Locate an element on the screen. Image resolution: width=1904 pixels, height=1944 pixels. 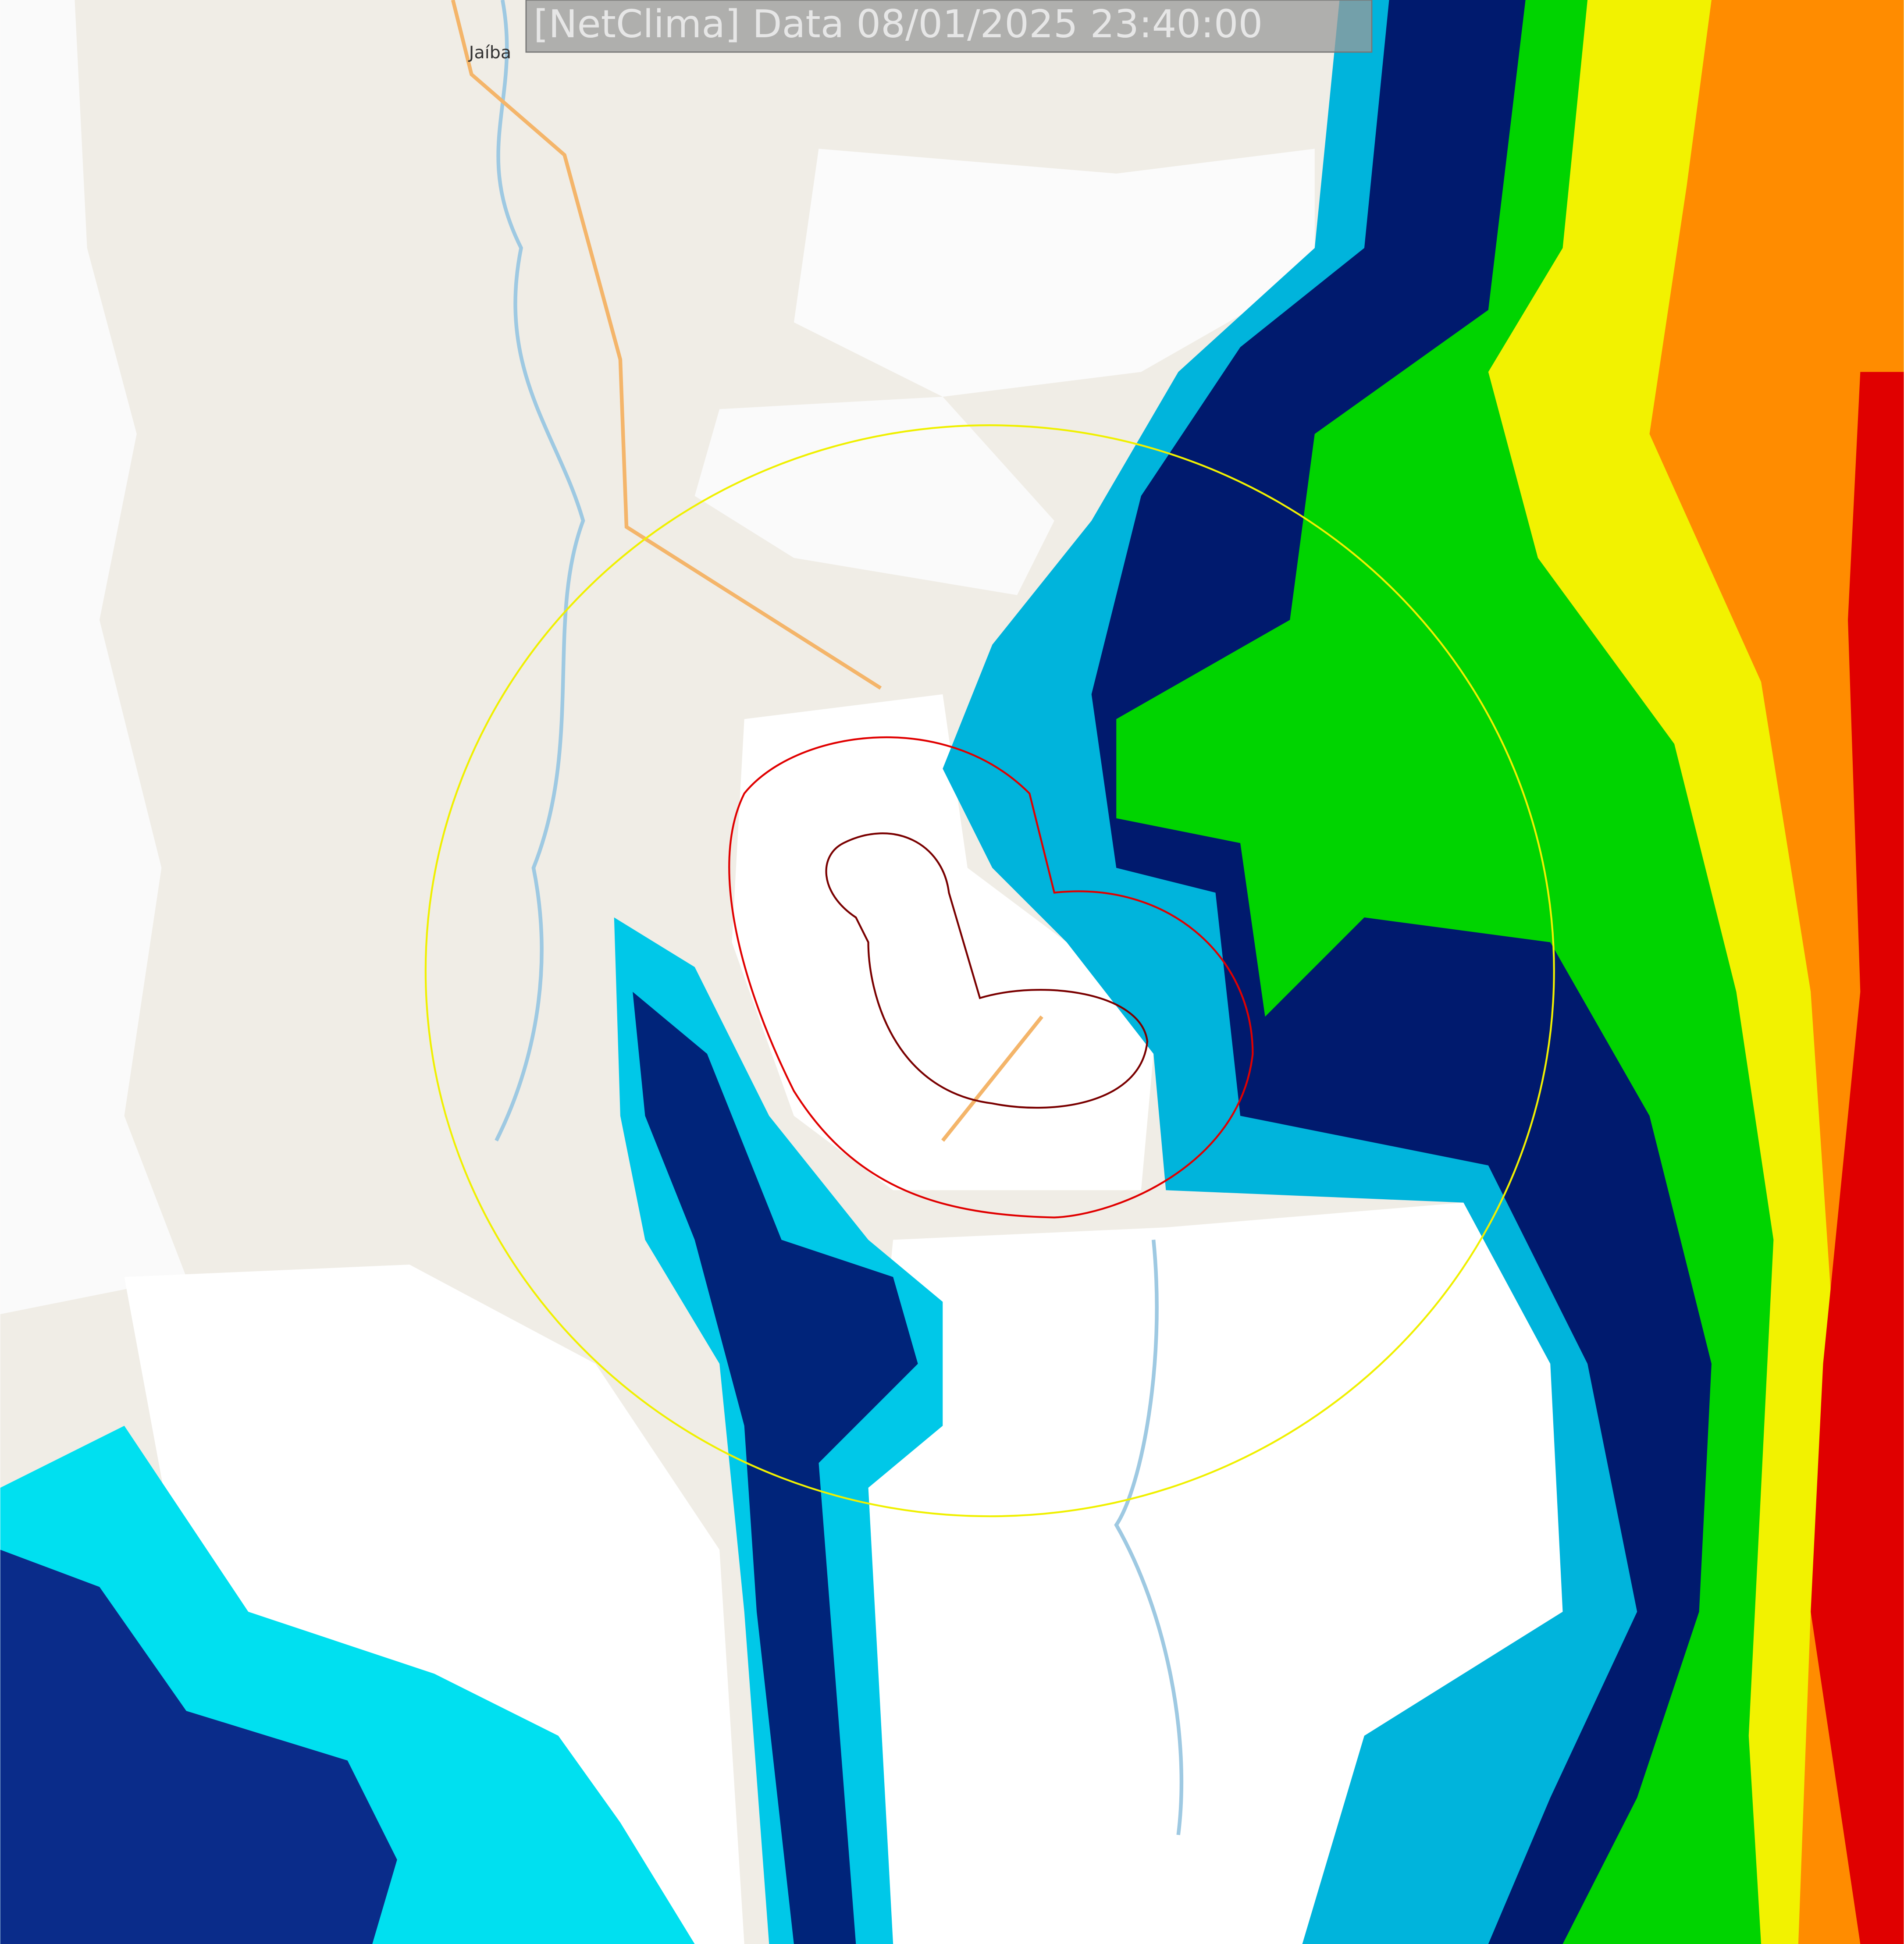
title-box is located at coordinates (949, 26).